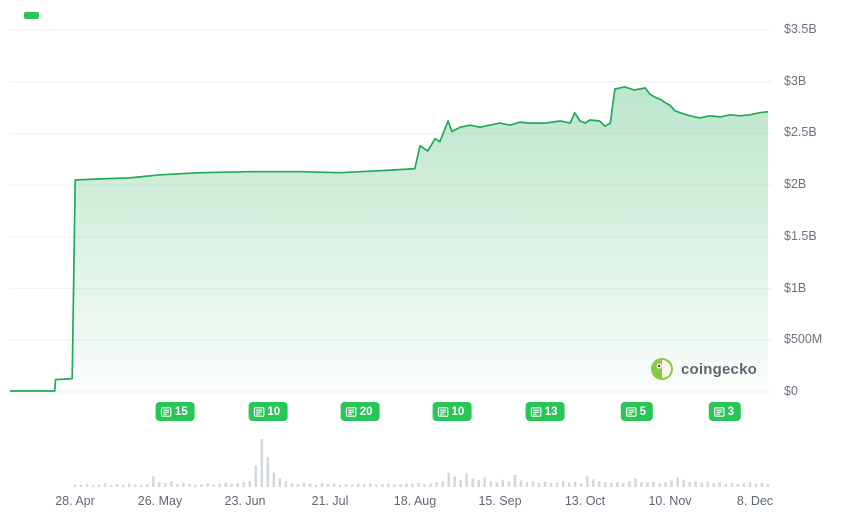  What do you see at coordinates (245, 501) in the screenshot?
I see `x-axis-tick-label: 23. Jun` at bounding box center [245, 501].